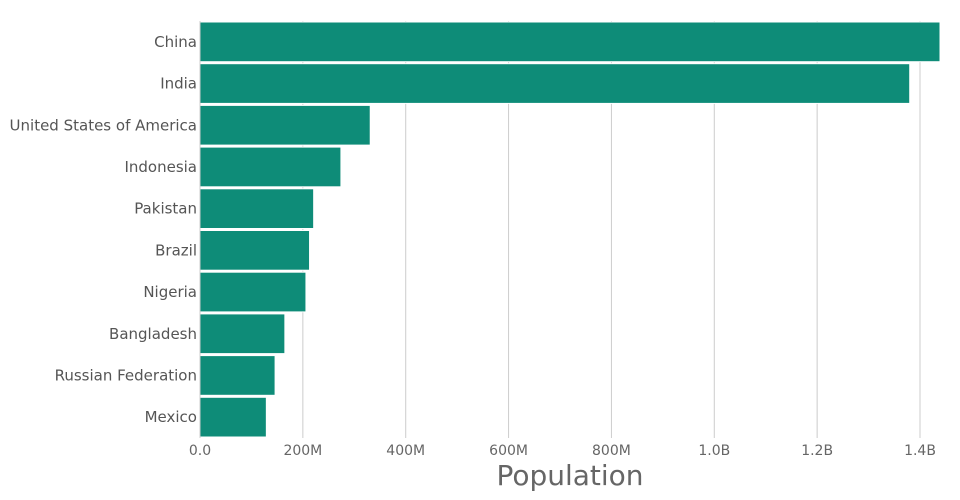  Describe the element at coordinates (817, 451) in the screenshot. I see `x-tick-label: 1.2B` at that location.